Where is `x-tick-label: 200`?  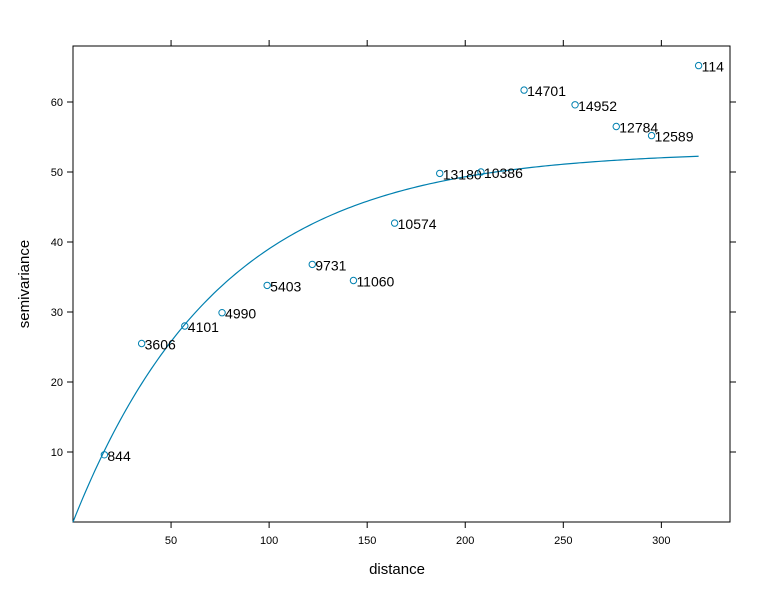 x-tick-label: 200 is located at coordinates (465, 541).